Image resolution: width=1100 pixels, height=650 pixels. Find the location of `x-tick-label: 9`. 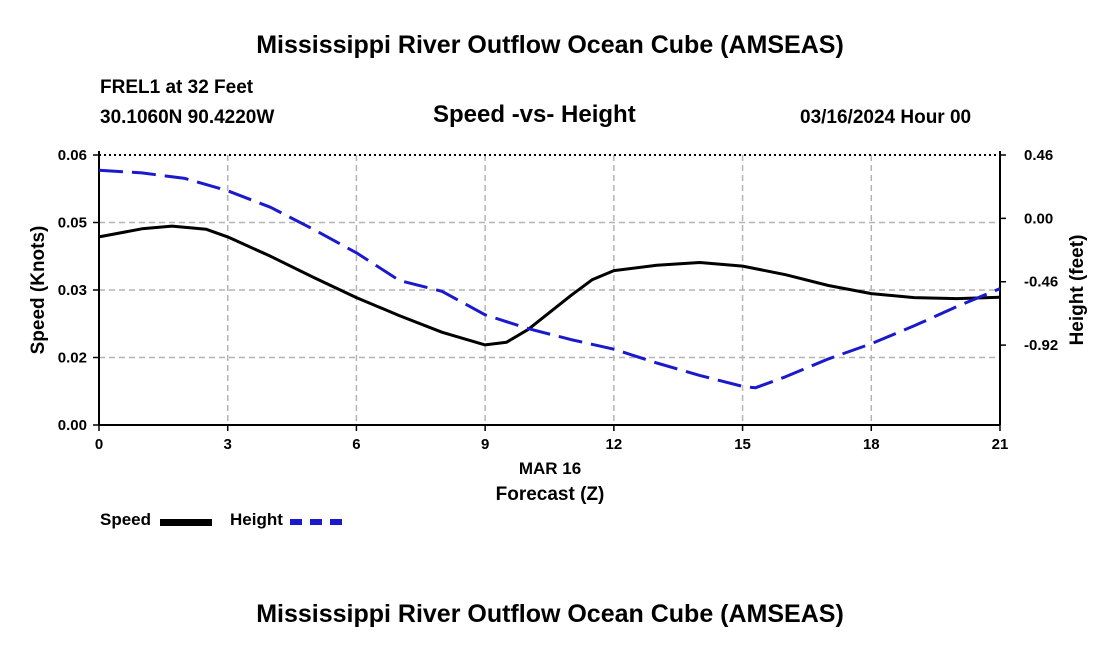

x-tick-label: 9 is located at coordinates (485, 444).